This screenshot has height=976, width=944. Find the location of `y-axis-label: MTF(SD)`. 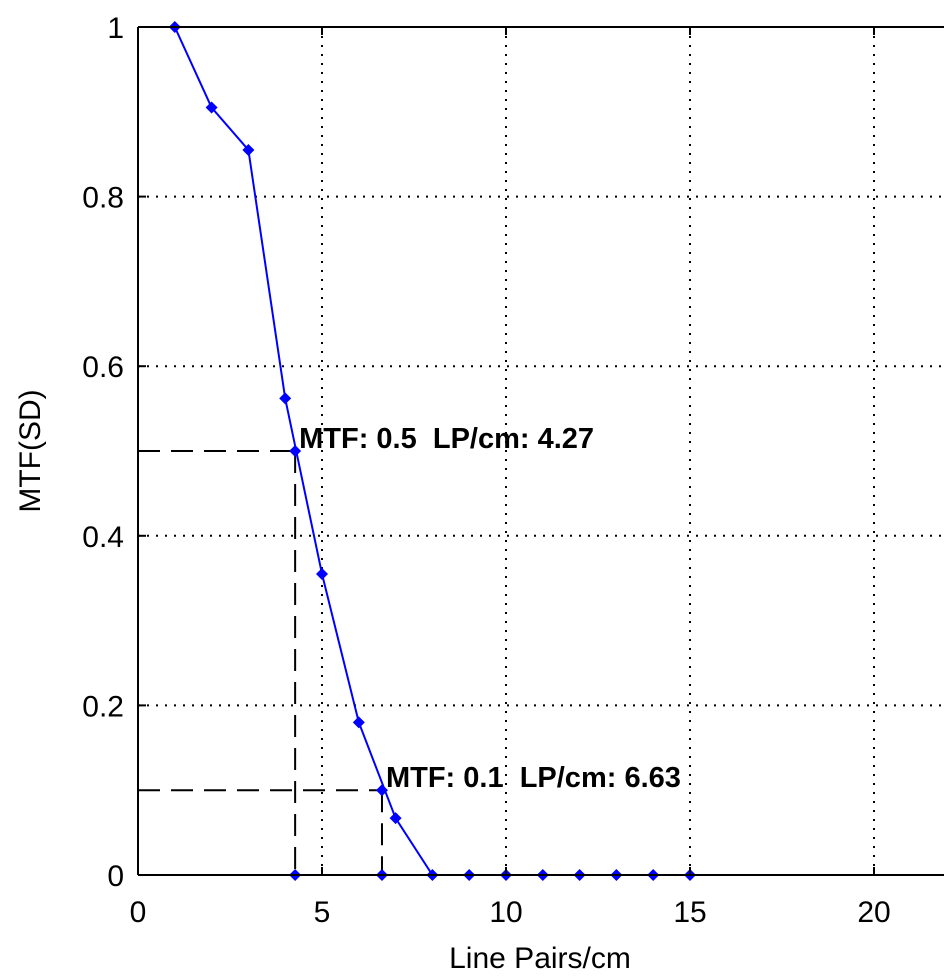

y-axis-label: MTF(SD) is located at coordinates (30, 450).